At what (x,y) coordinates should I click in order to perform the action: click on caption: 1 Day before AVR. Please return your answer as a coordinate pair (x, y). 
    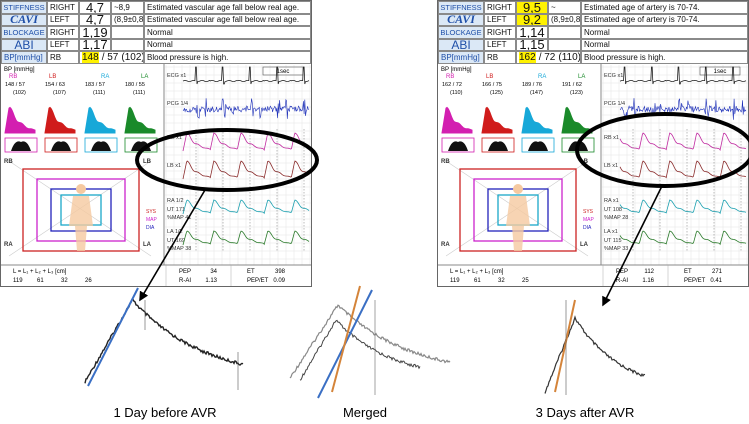
    Looking at the image, I should click on (164, 412).